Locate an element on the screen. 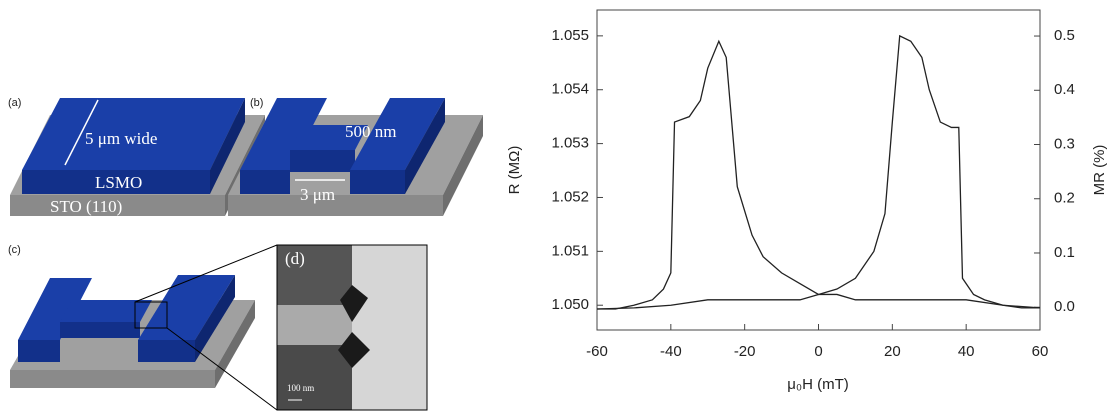  y-tick-label: 1.051 is located at coordinates (570, 250).